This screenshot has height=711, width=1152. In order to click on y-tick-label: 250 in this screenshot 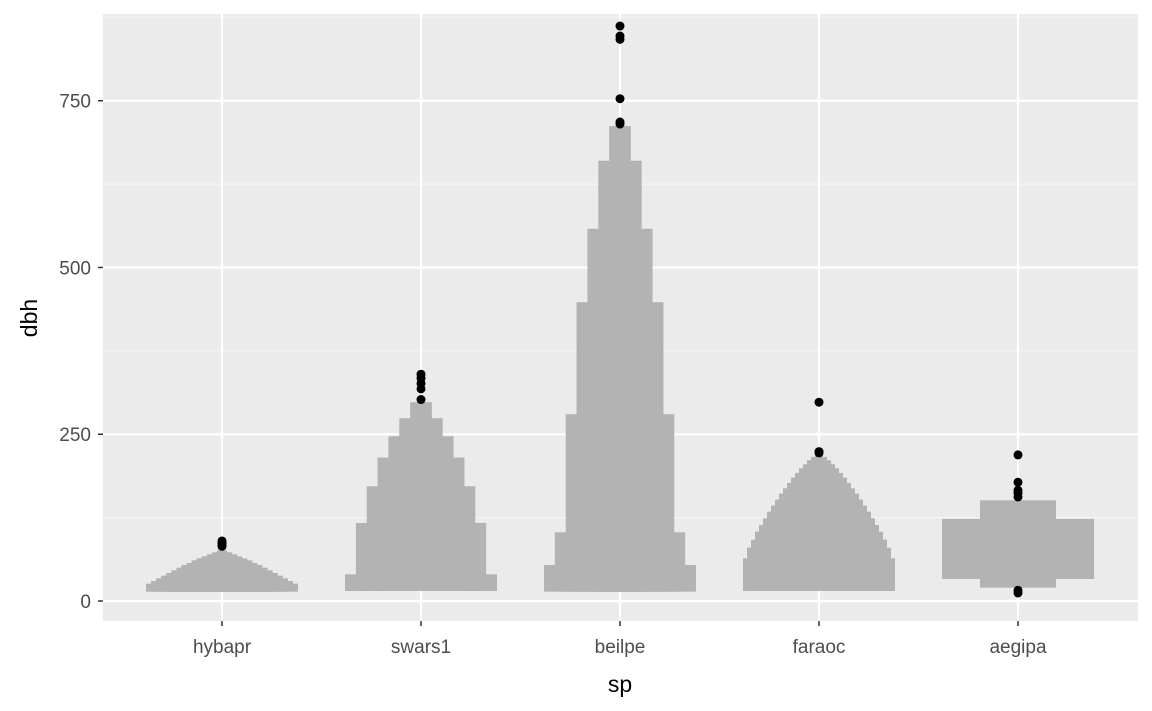, I will do `click(75, 435)`.